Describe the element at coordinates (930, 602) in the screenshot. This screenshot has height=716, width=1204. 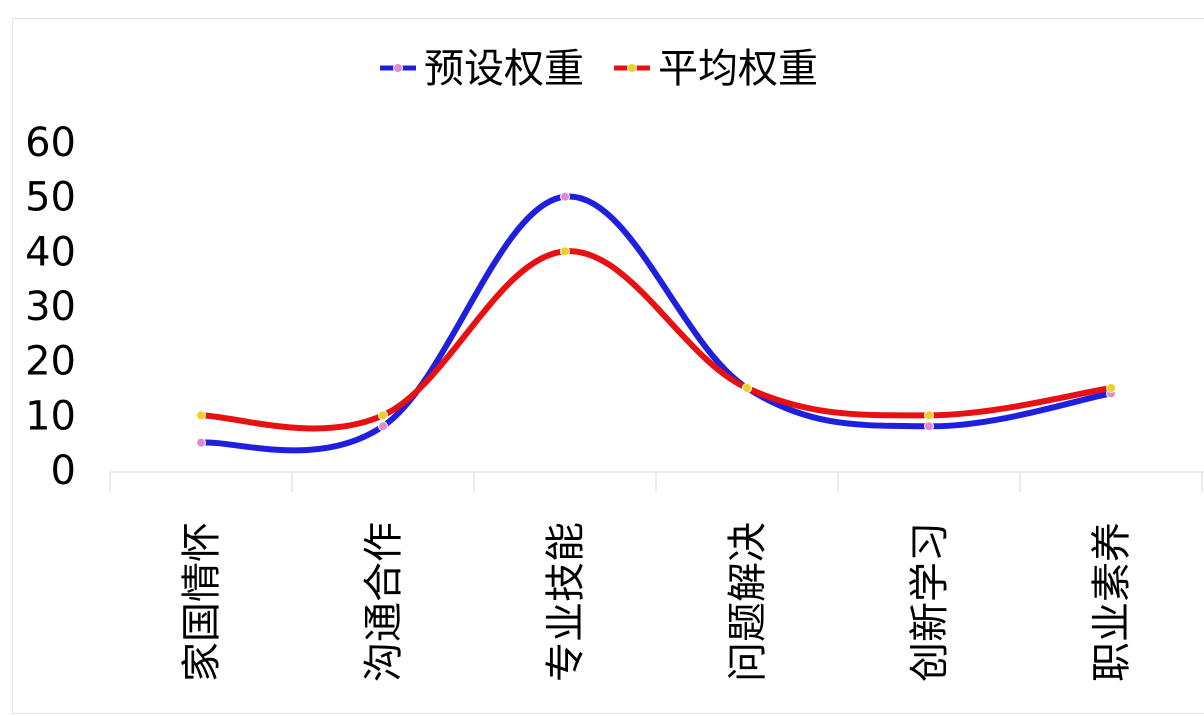
I see `x-category-label: 创新学习` at that location.